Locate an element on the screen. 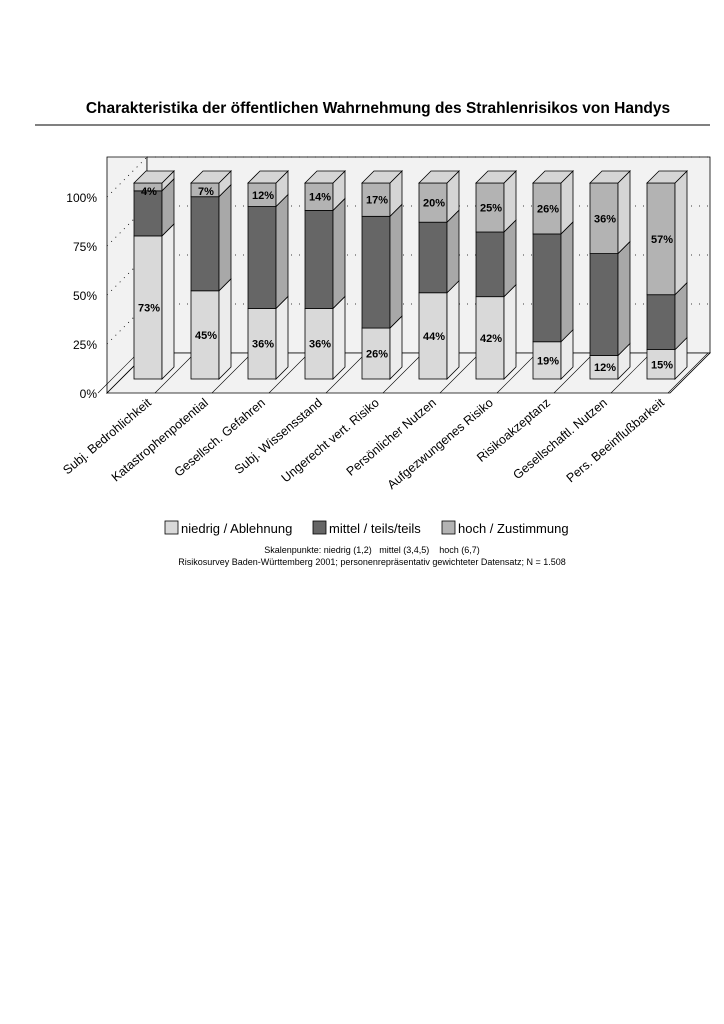 Image resolution: width=724 pixels, height=1024 pixels. data-label: 4% is located at coordinates (149, 192).